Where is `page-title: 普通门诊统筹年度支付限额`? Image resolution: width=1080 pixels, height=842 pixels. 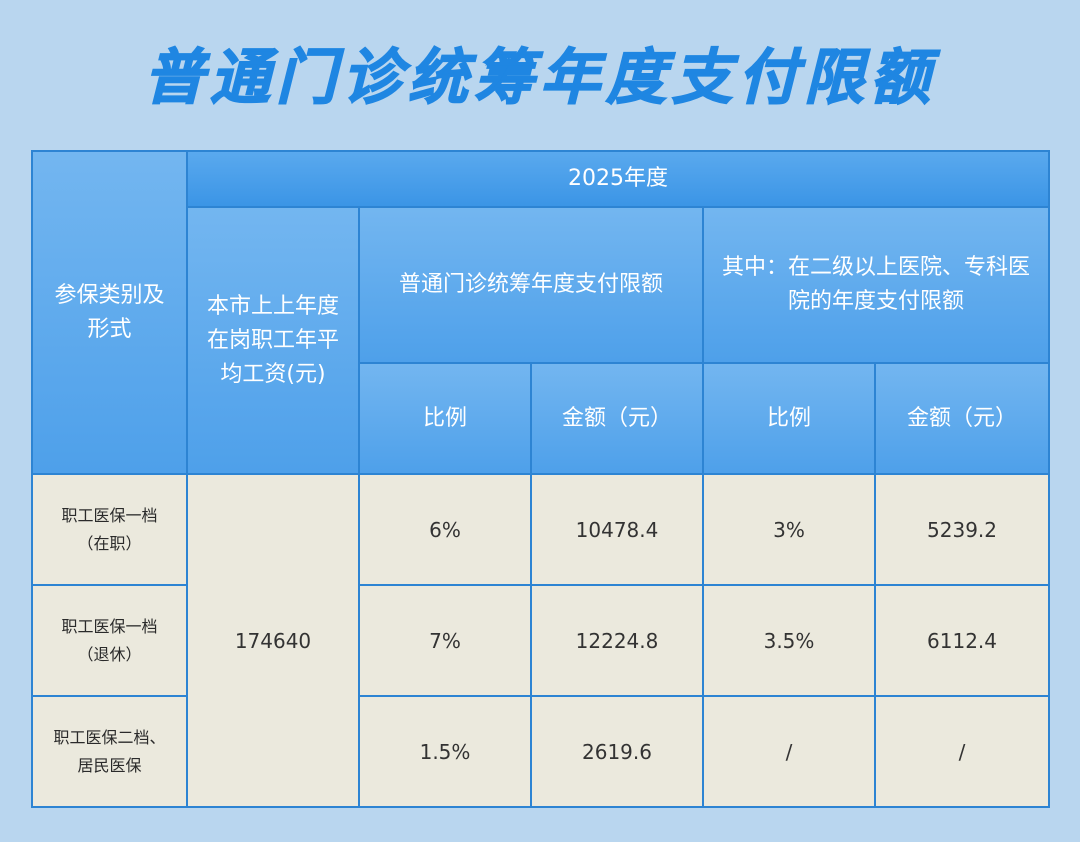
page-title: 普通门诊统筹年度支付限额 is located at coordinates (539, 78).